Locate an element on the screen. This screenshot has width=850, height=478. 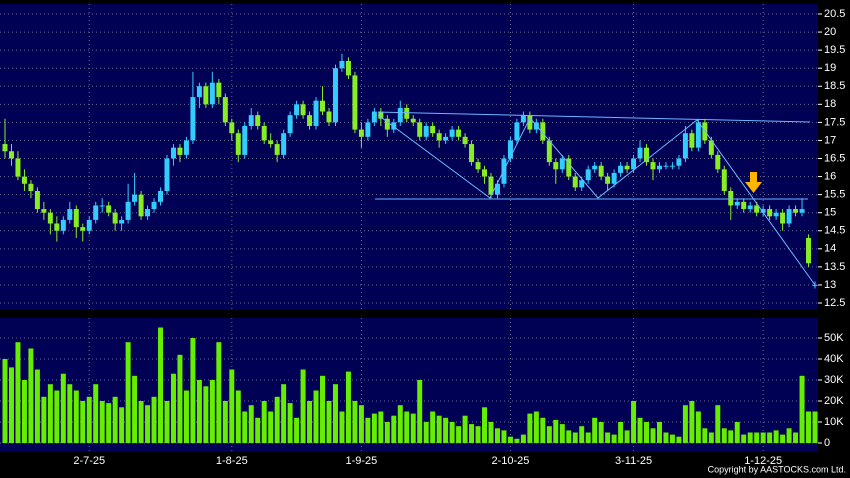
x-tick-label: 1-12-25 is located at coordinates (763, 461).